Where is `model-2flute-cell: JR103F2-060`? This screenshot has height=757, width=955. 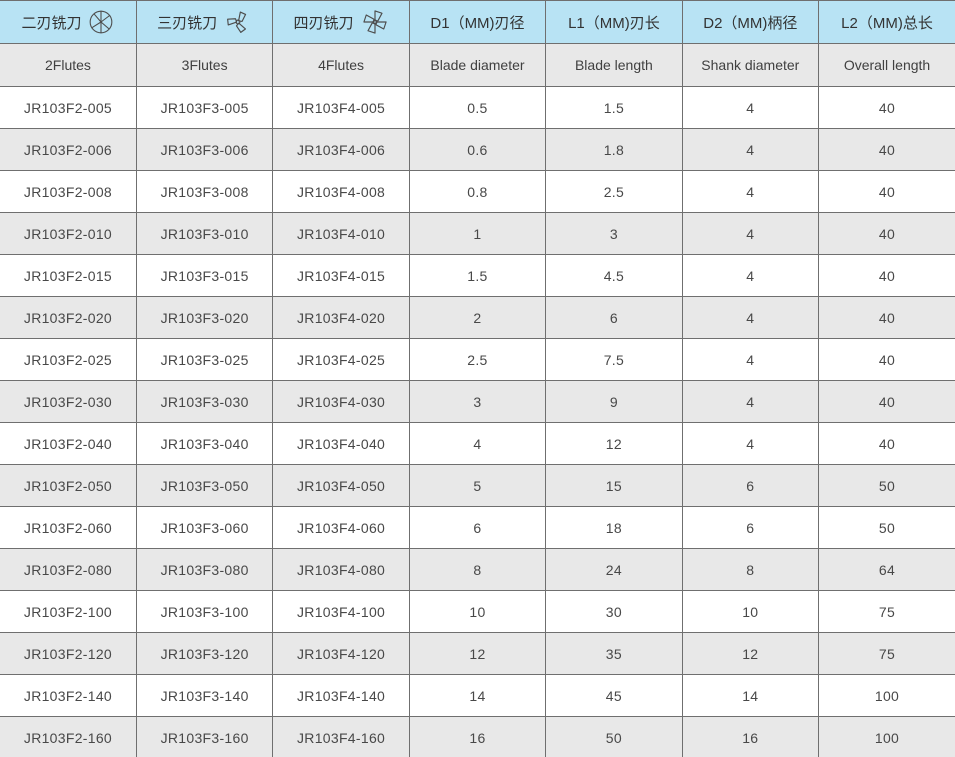
model-2flute-cell: JR103F2-060 is located at coordinates (68, 527).